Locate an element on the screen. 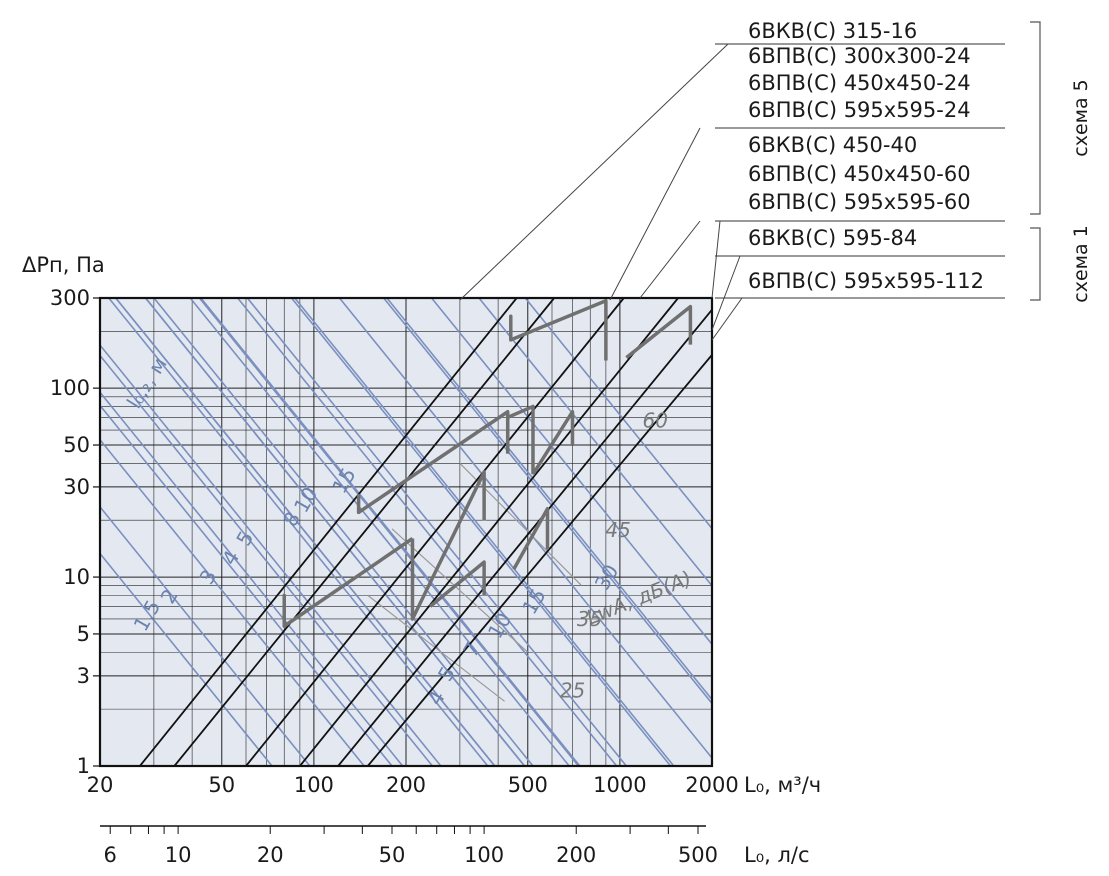  y-tick-label: 50 is located at coordinates (76, 445).